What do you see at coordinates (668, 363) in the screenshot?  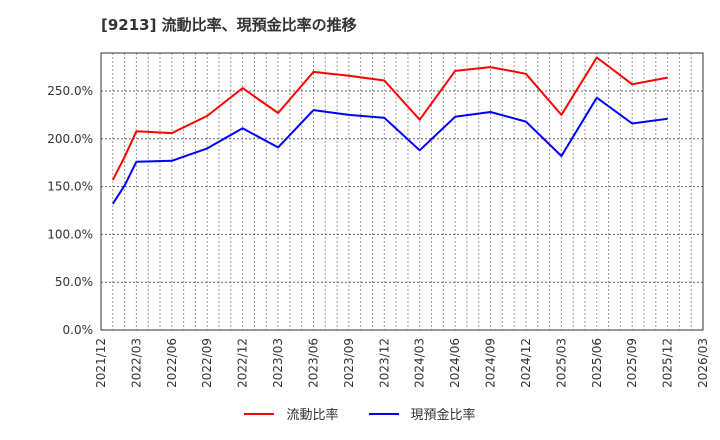 I see `svg-text: 2025/12` at bounding box center [668, 363].